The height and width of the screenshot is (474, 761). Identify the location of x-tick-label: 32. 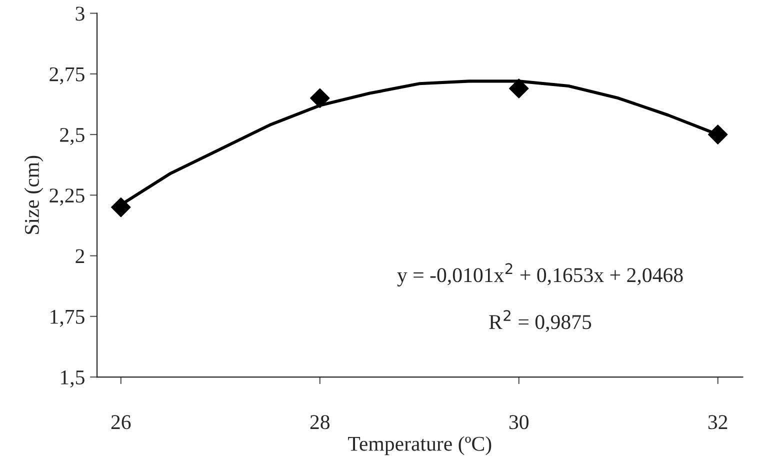
(718, 422).